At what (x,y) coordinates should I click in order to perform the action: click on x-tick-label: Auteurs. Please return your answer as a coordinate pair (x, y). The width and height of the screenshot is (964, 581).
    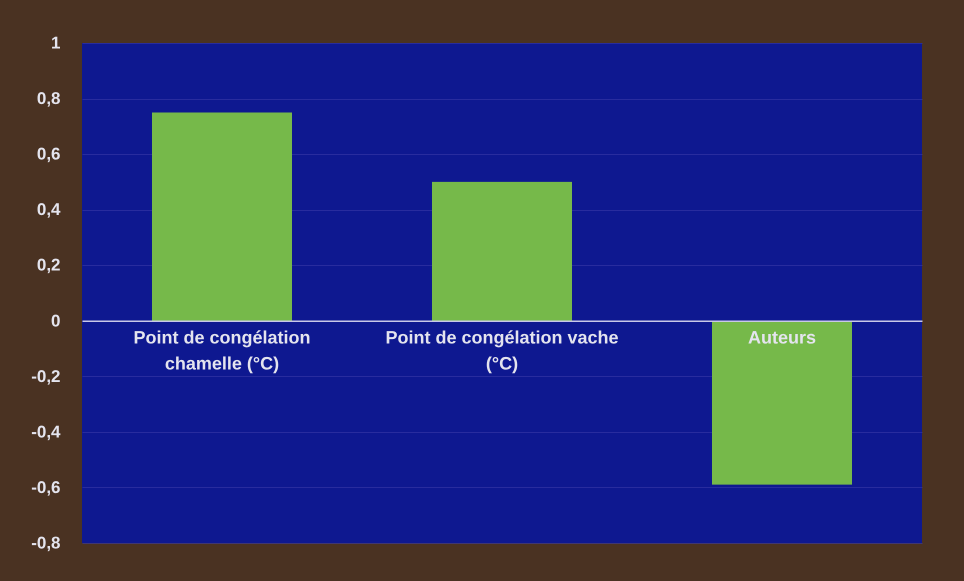
    Looking at the image, I should click on (782, 337).